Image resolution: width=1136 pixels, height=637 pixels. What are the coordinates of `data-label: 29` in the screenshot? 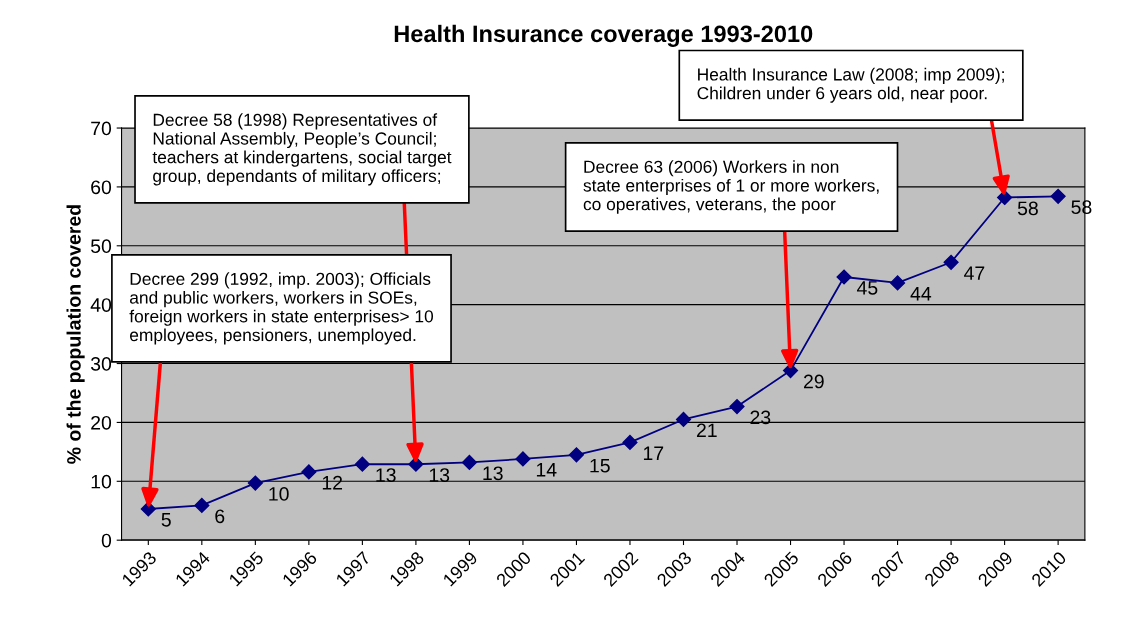 It's located at (814, 381).